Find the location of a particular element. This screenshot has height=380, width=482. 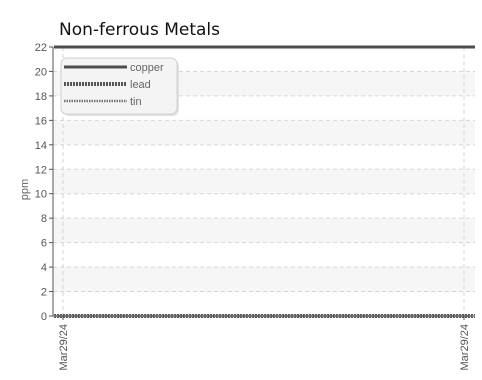

y-axis-label: ppm is located at coordinates (25, 189).